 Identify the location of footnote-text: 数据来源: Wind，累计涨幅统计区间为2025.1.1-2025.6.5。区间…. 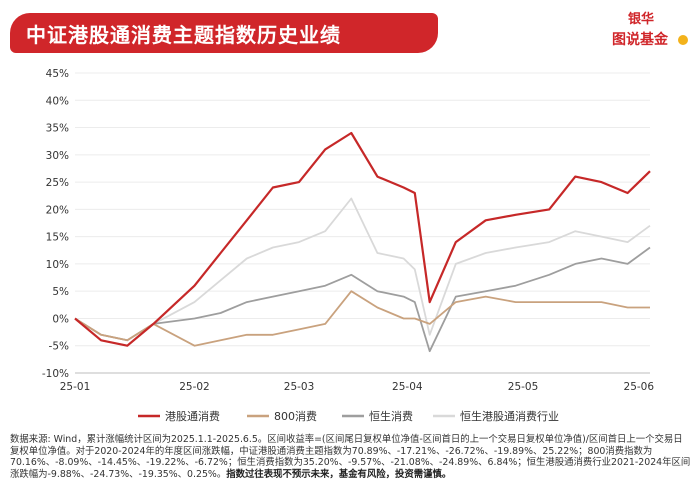
(350, 457).